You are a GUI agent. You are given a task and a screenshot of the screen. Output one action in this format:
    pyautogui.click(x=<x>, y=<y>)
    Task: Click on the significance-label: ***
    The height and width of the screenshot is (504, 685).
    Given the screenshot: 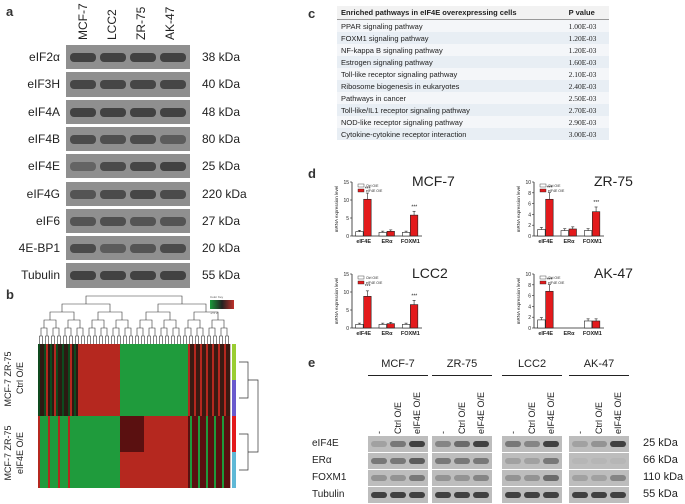 What is the action you would take?
    pyautogui.click(x=414, y=208)
    